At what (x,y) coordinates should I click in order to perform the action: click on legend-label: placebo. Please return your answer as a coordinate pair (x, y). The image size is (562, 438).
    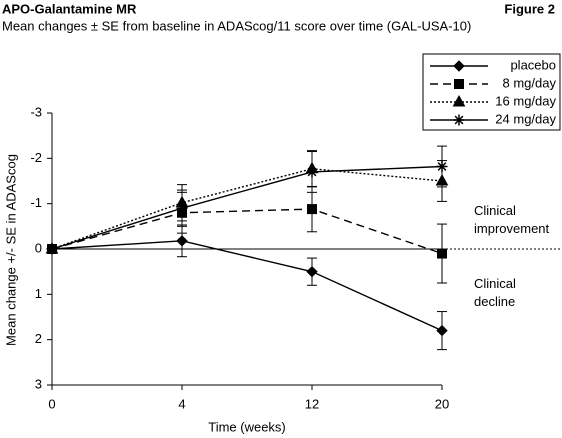
    Looking at the image, I should click on (533, 64).